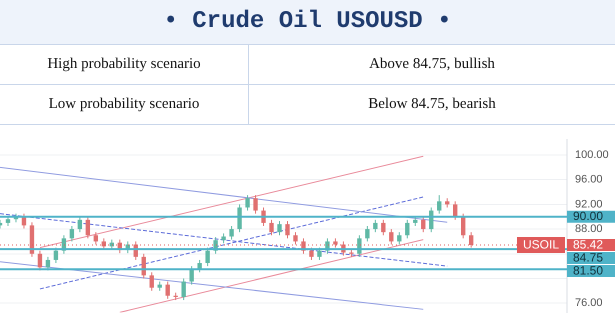  What do you see at coordinates (124, 64) in the screenshot?
I see `text: High probability scenario` at bounding box center [124, 64].